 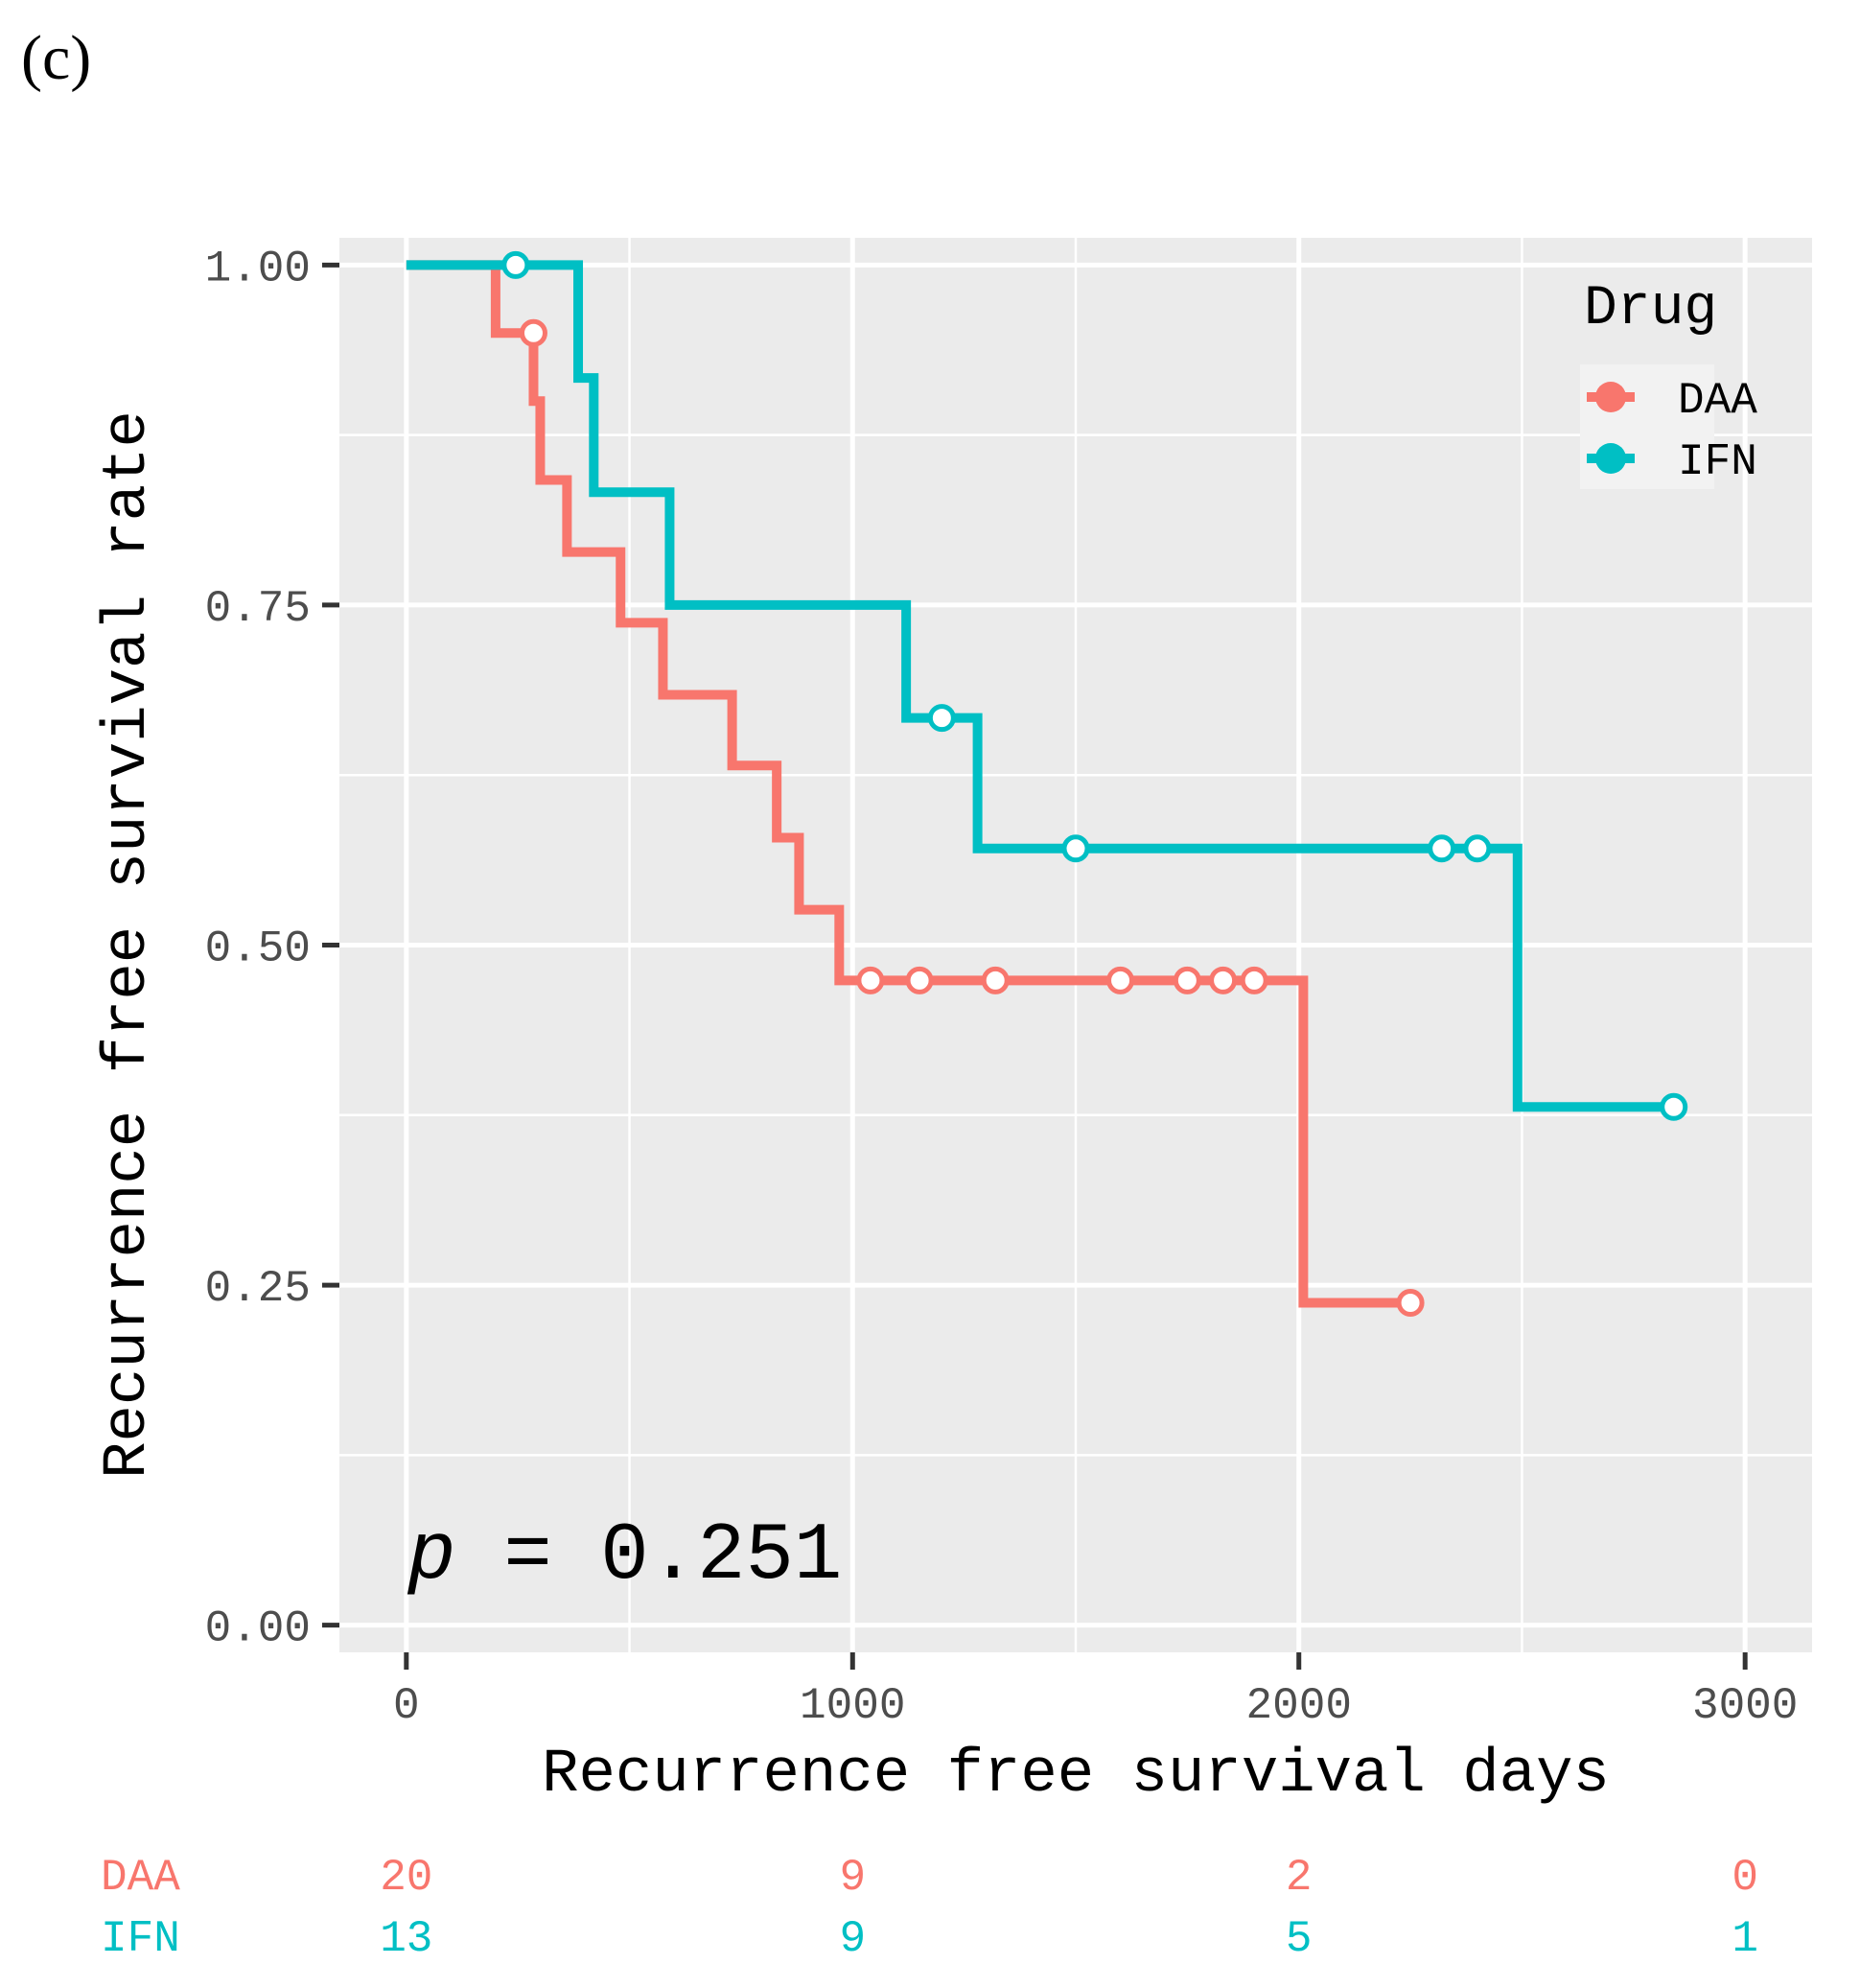 I want to click on panel-label: (c), so click(x=56, y=58).